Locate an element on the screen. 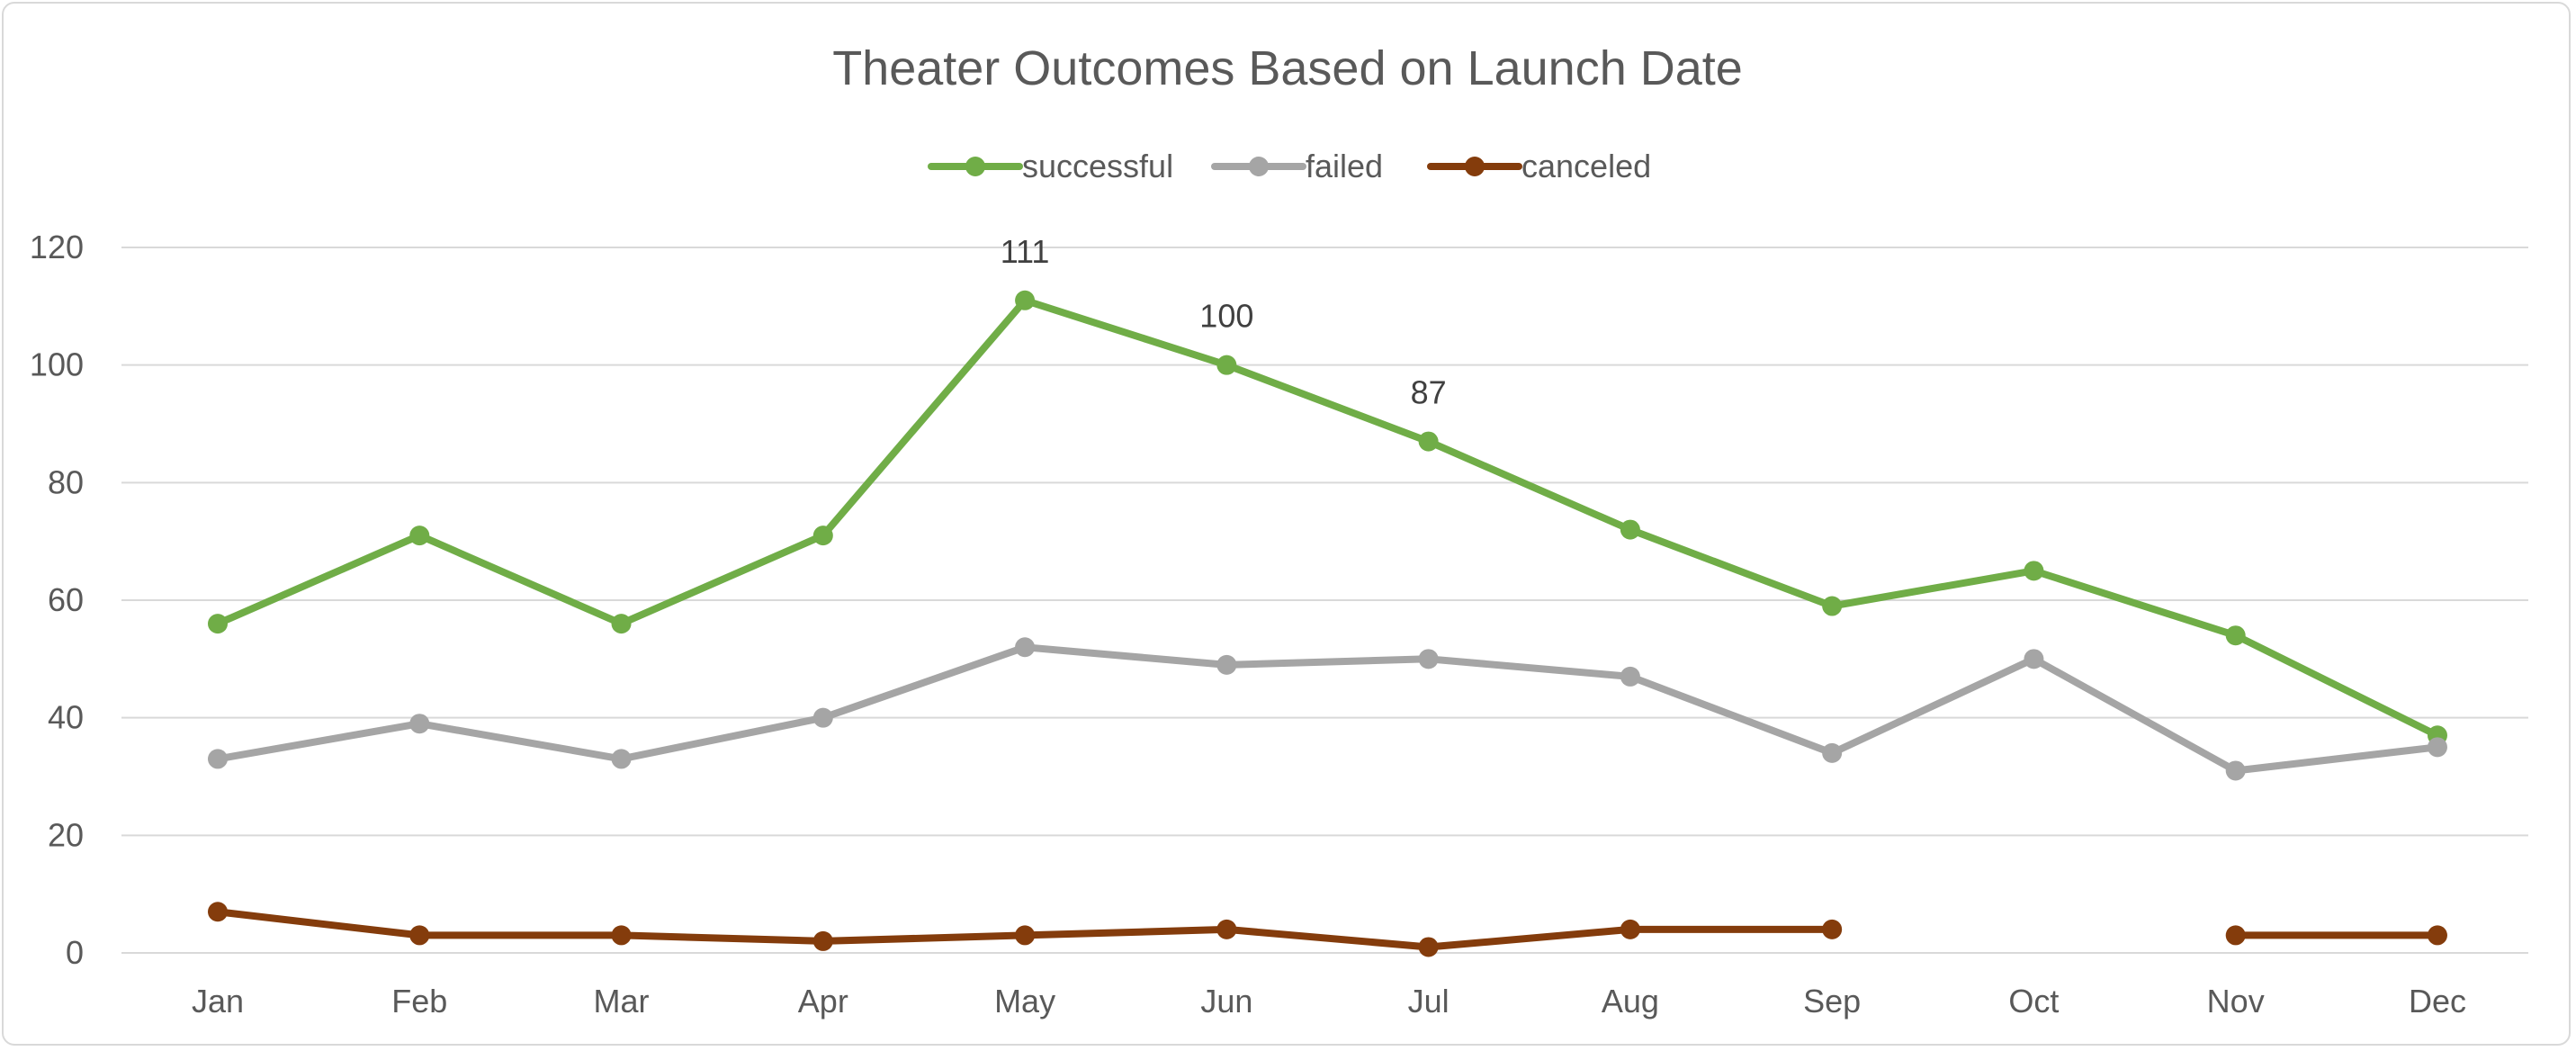  chart-data-labels: 111 100 87 is located at coordinates (1224, 322).